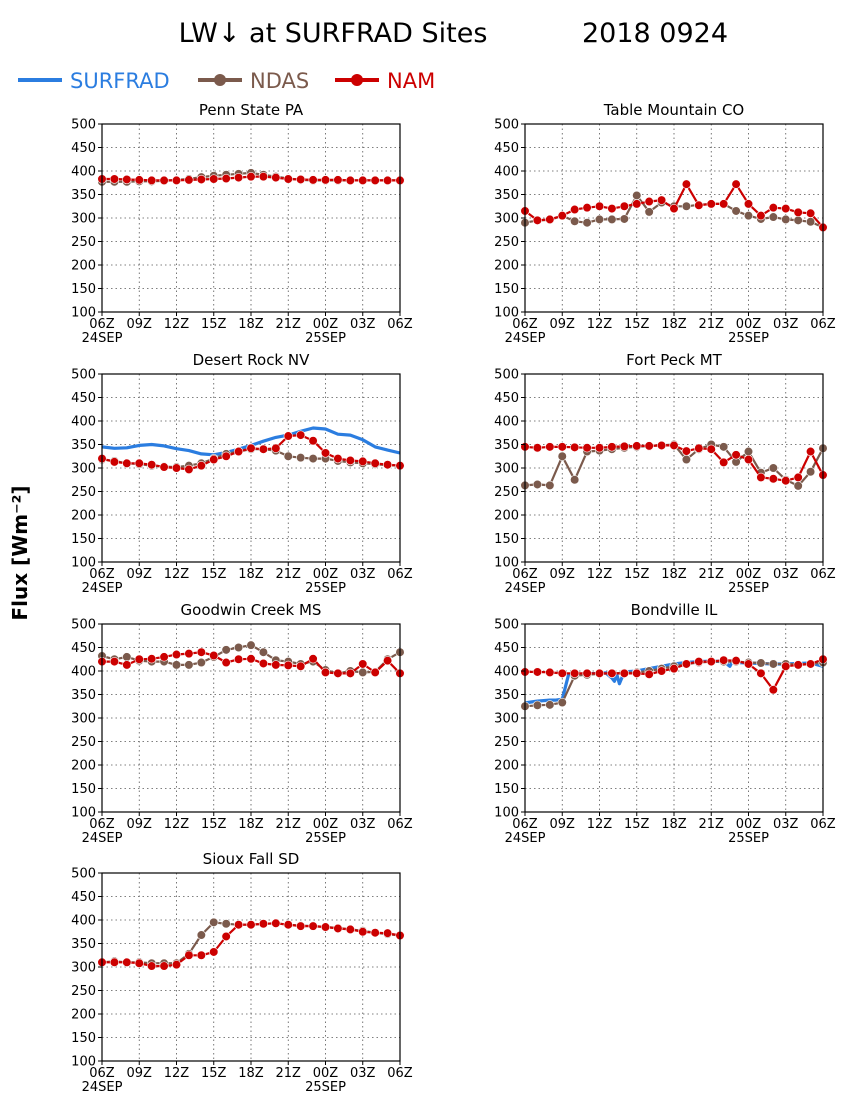  I want to click on y-tick-label: 500, so click(83, 874).